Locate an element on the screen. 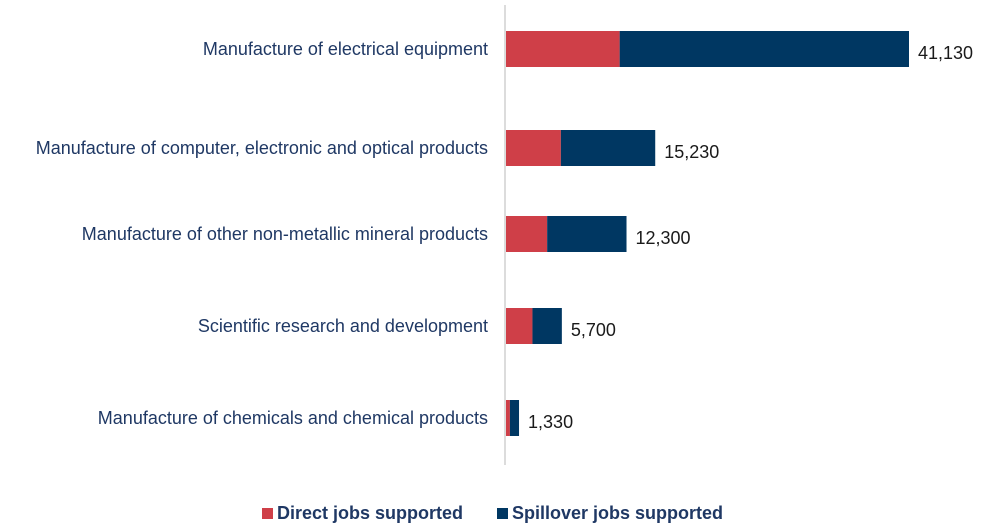 The height and width of the screenshot is (524, 985). total-label-2: 12,300 is located at coordinates (663, 238).